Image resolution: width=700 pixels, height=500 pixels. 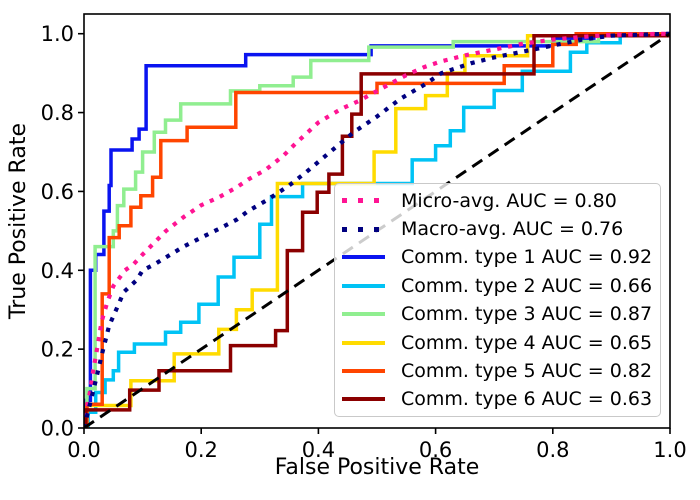 What do you see at coordinates (200, 450) in the screenshot?
I see `x-tick-label: 0.2` at bounding box center [200, 450].